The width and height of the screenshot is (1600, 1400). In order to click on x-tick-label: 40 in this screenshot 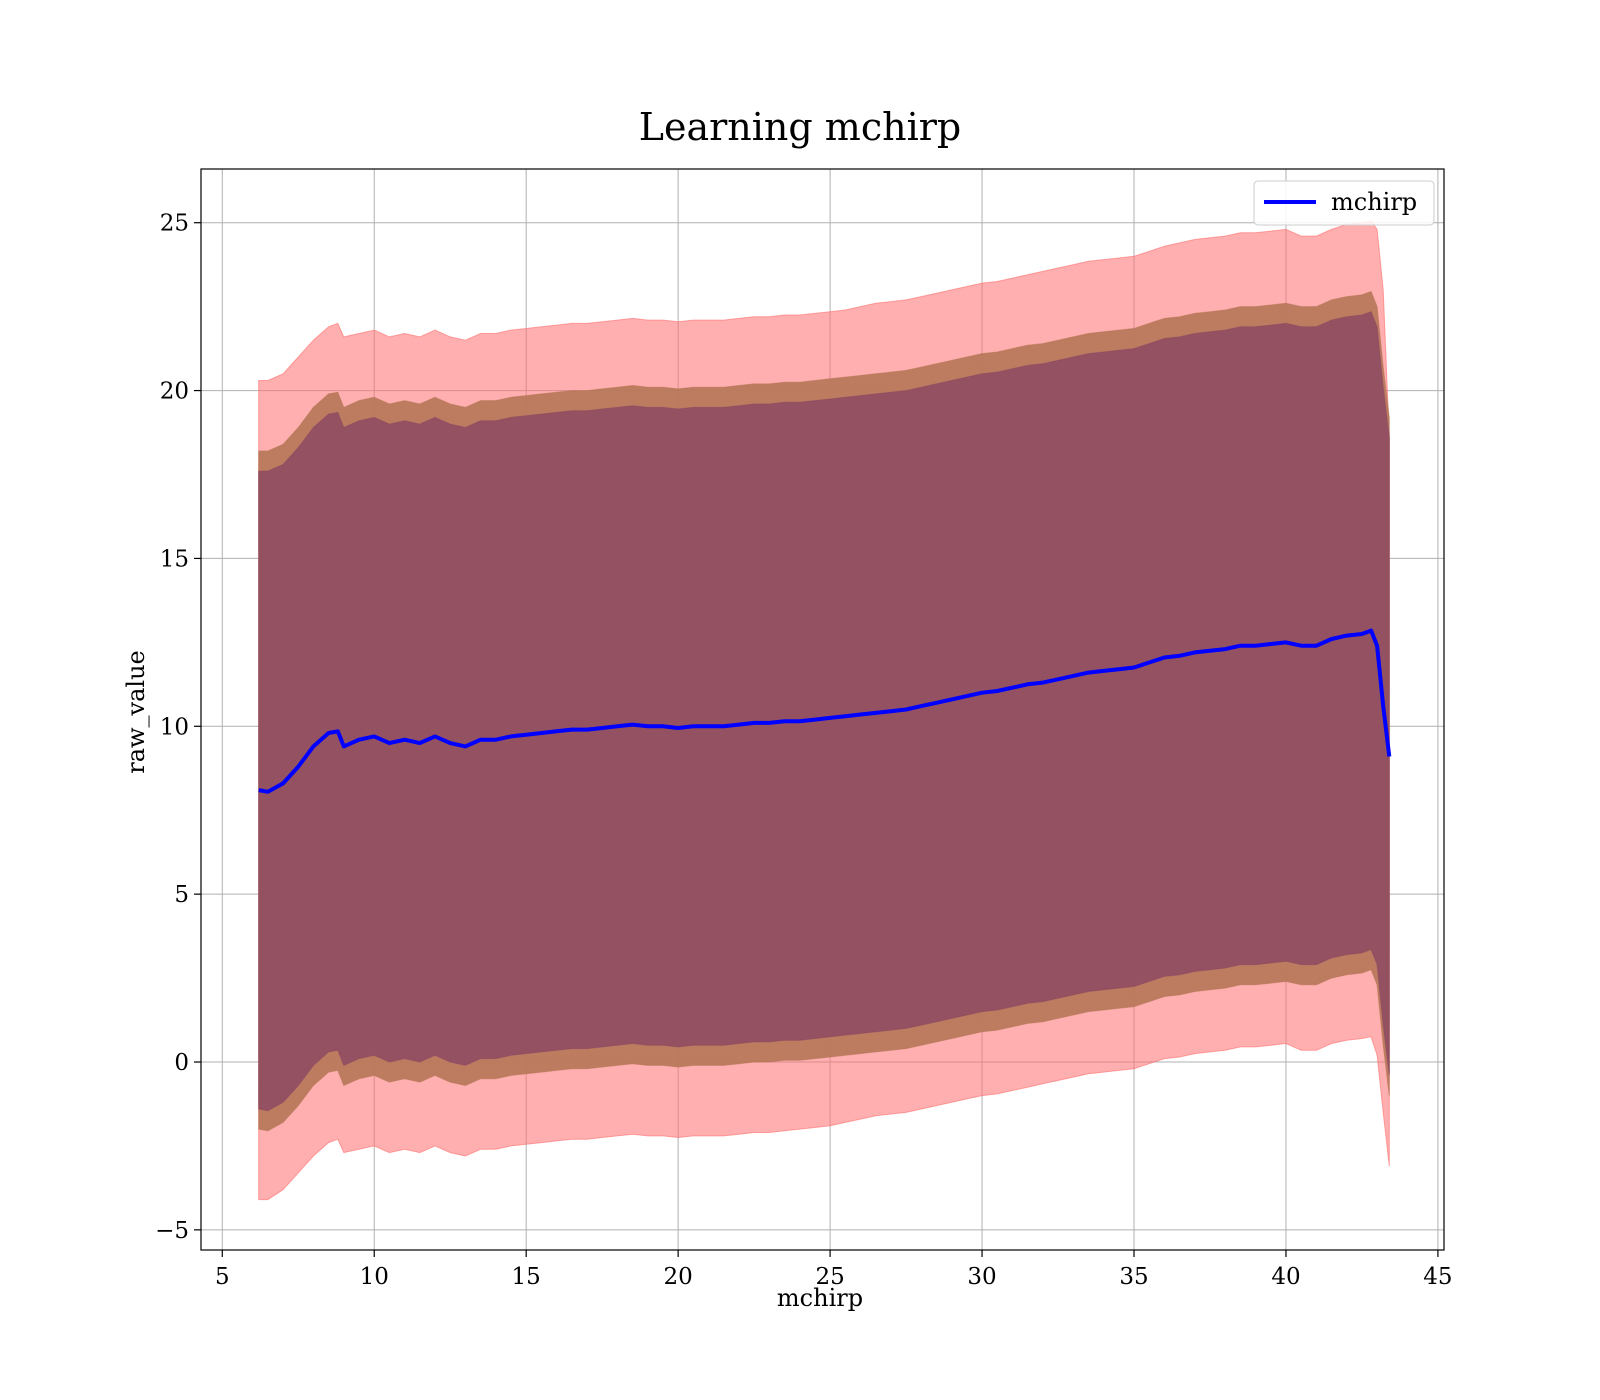, I will do `click(1285, 1277)`.